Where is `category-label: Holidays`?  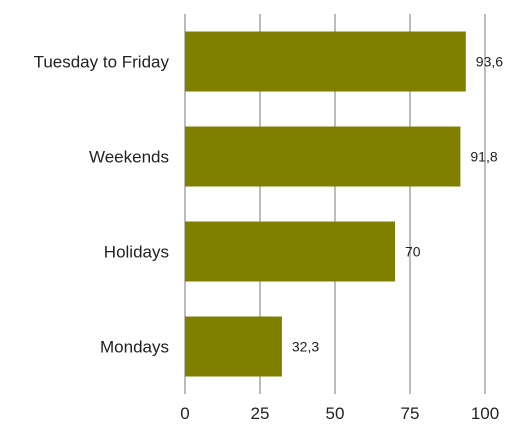
category-label: Holidays is located at coordinates (136, 252).